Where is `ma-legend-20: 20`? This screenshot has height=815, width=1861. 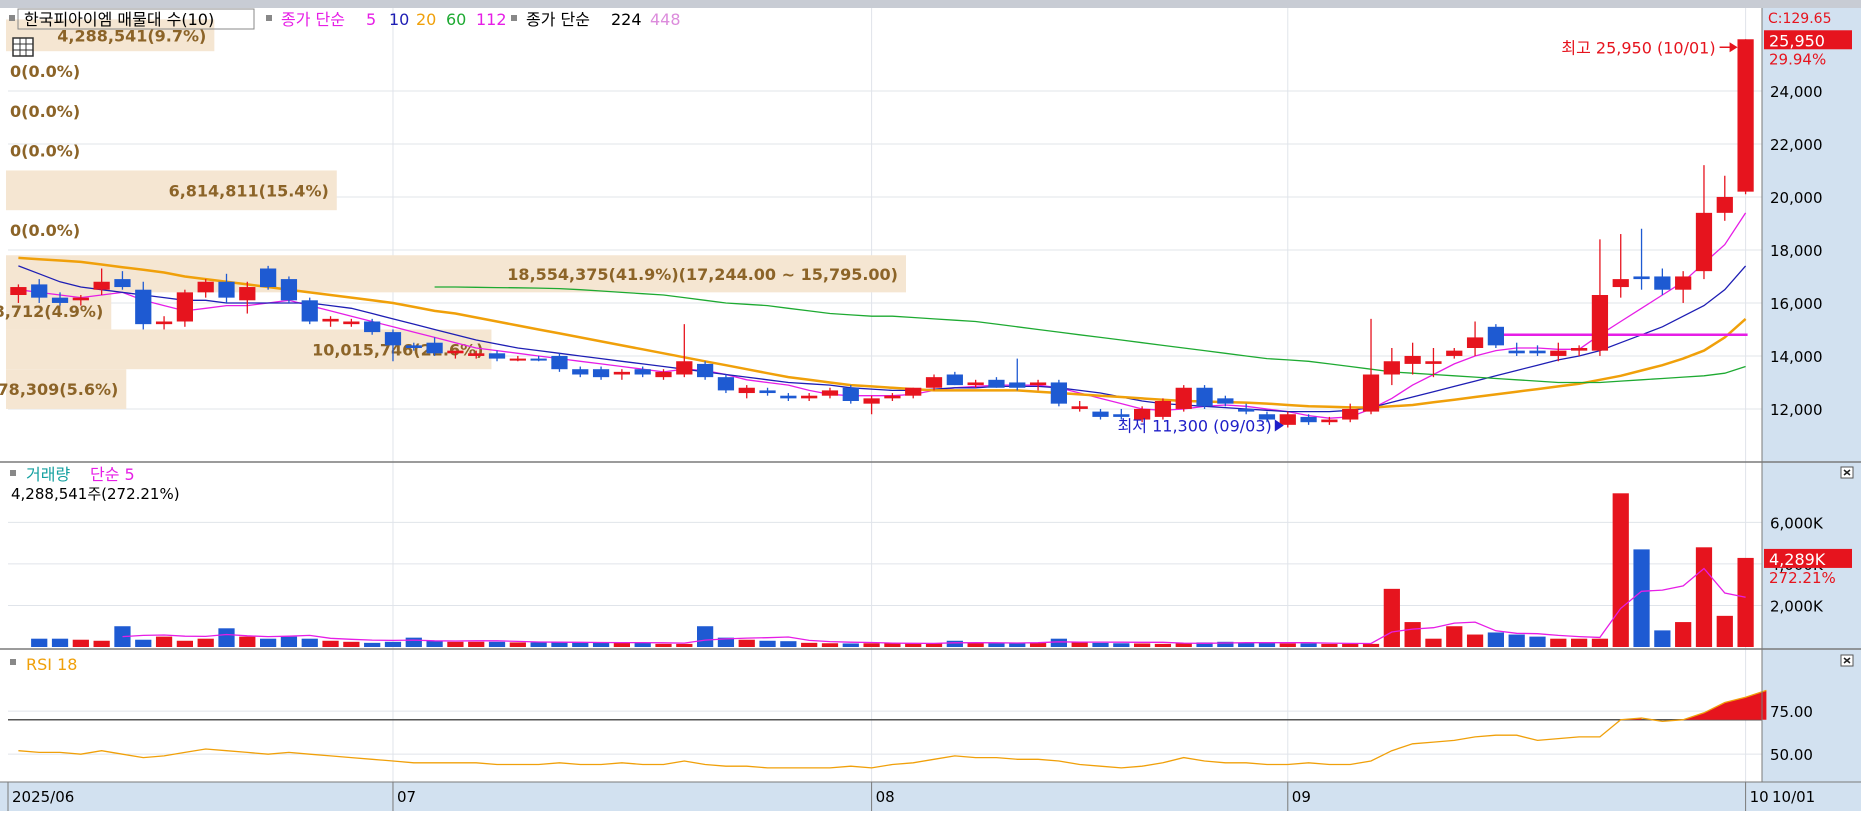
ma-legend-20: 20 is located at coordinates (426, 19).